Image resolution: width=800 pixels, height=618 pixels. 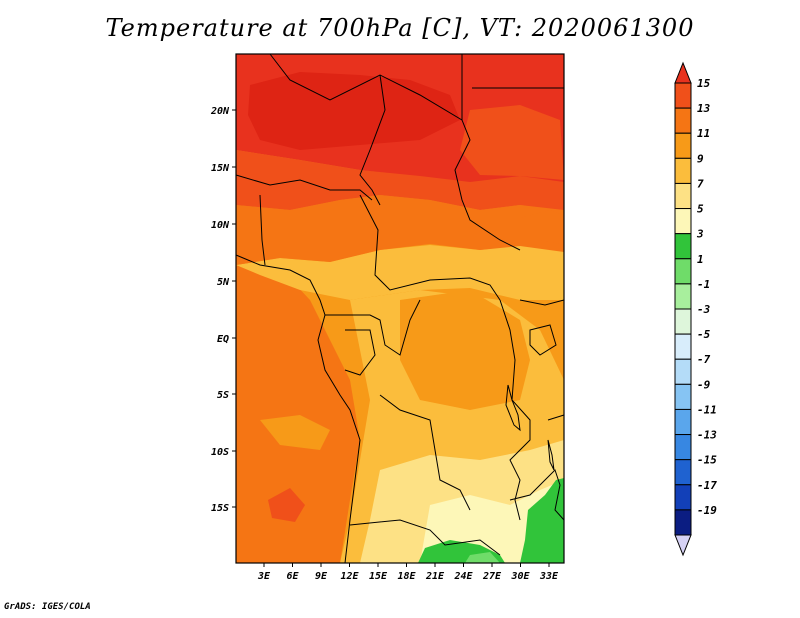 I want to click on lat-label: 15S, so click(x=220, y=508).